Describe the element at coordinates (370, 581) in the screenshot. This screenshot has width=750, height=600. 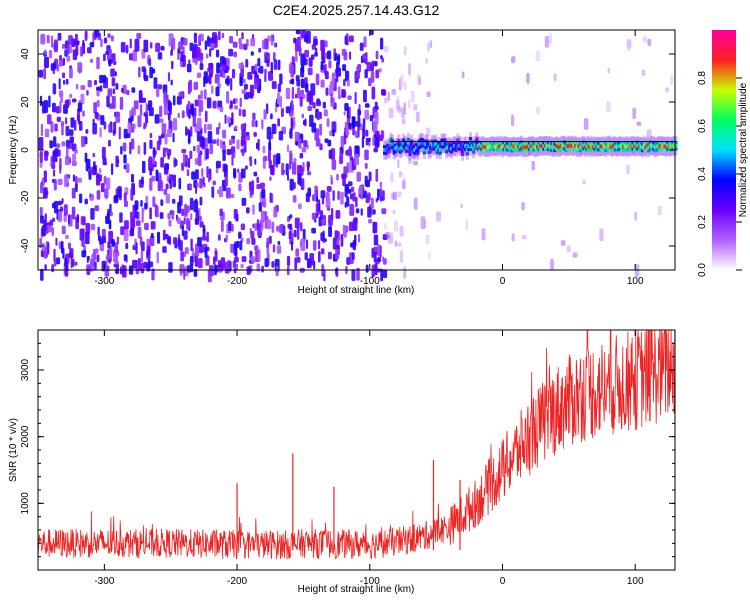
I see `x-tick-label: -100` at that location.